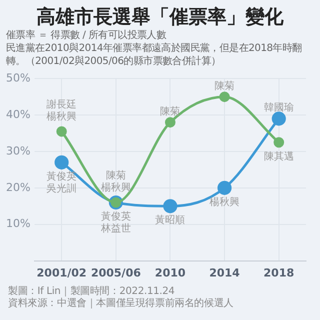  I want to click on text: 謝長廷, so click(61, 104).